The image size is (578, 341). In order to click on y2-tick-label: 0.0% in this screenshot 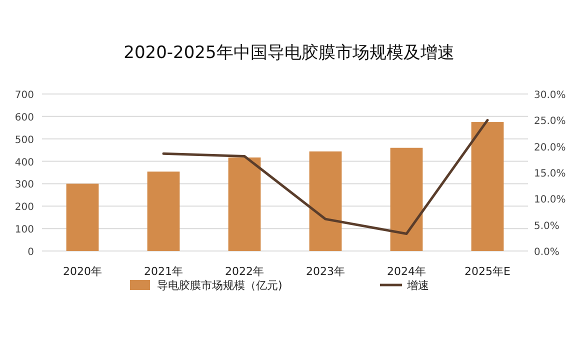, I will do `click(547, 252)`.